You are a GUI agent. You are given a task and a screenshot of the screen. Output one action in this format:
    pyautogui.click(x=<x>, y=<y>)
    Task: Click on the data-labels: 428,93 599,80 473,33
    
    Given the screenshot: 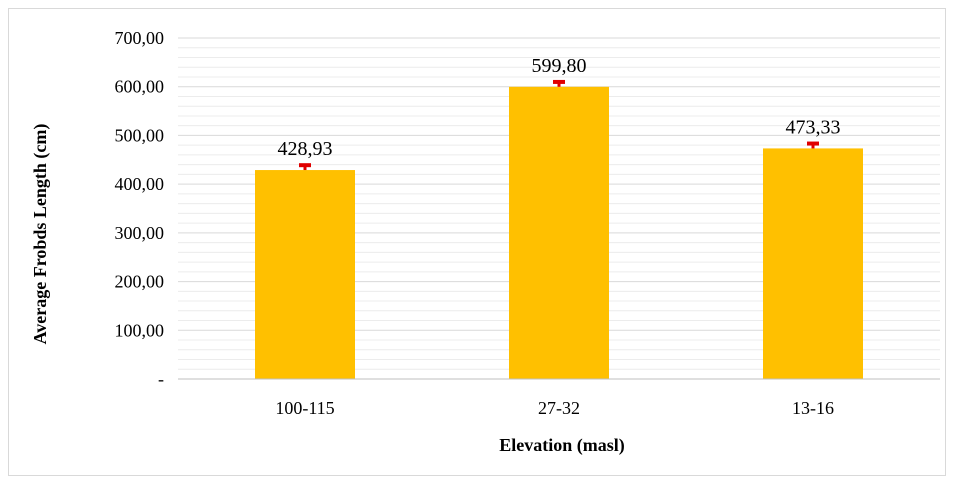 What is the action you would take?
    pyautogui.click(x=559, y=107)
    